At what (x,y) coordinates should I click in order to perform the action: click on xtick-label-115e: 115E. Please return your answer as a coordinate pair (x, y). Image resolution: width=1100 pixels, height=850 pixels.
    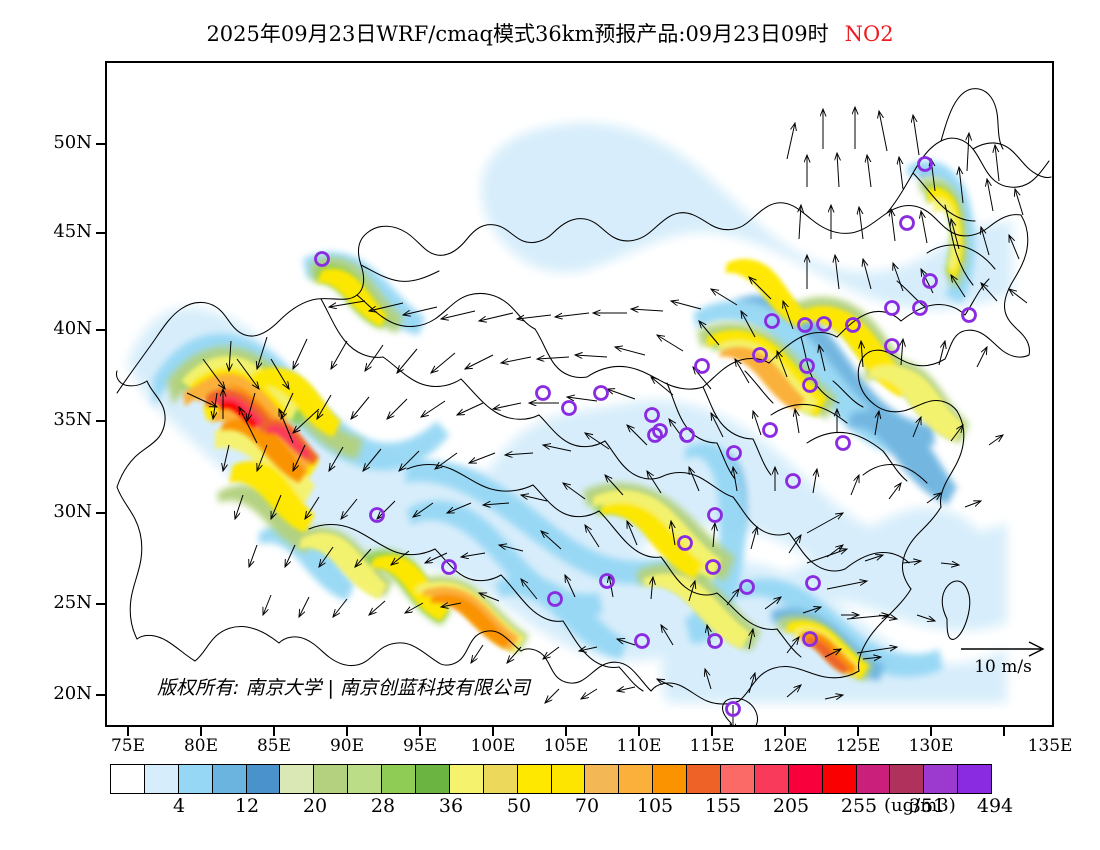
    Looking at the image, I should click on (712, 746).